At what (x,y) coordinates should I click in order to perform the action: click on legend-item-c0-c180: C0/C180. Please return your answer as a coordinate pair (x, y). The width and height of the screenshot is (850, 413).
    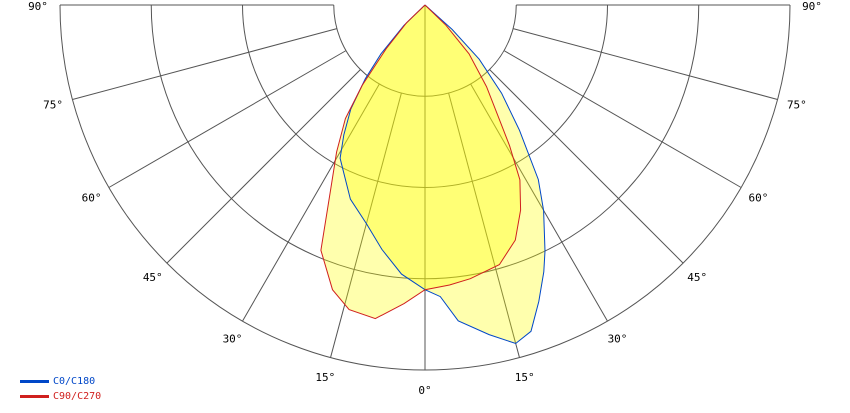
    Looking at the image, I should click on (57, 381).